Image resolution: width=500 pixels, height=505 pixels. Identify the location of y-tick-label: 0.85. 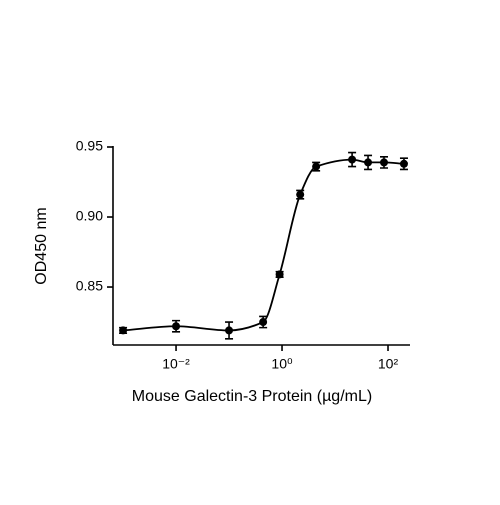
(89, 286).